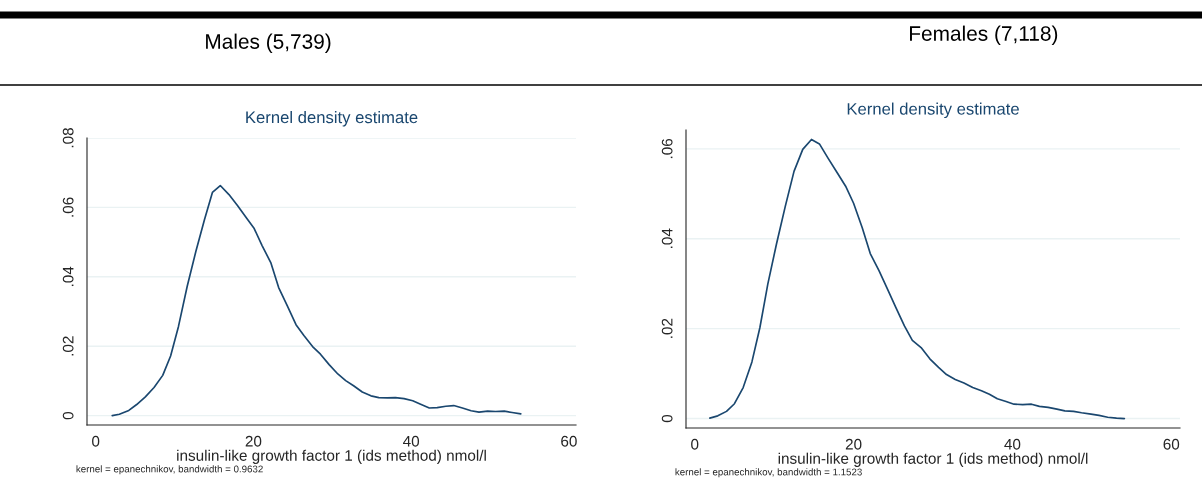 The image size is (1202, 481). What do you see at coordinates (768, 473) in the screenshot?
I see `text: kernel = epanechnikov, bandwidth = 1.1523` at bounding box center [768, 473].